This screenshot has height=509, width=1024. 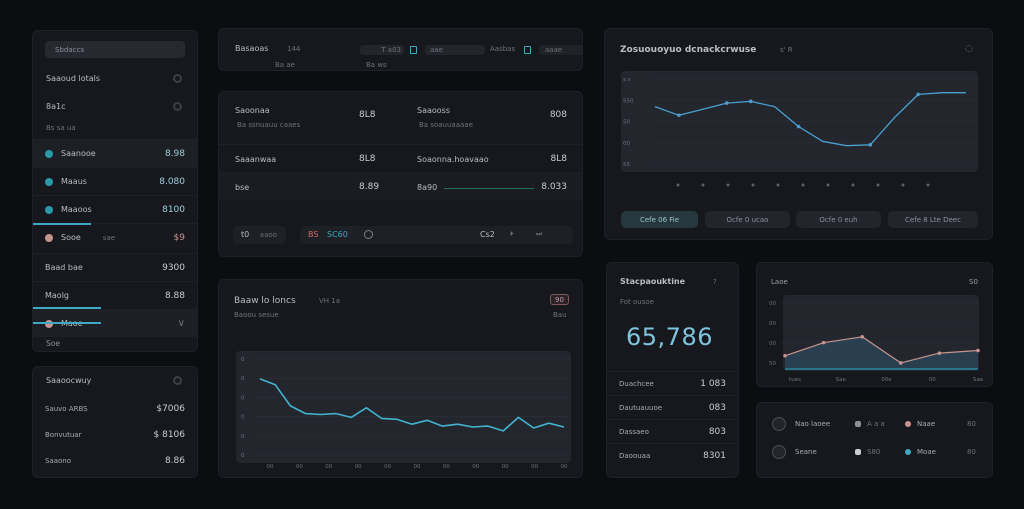 I want to click on label: Saaono, so click(x=58, y=461).